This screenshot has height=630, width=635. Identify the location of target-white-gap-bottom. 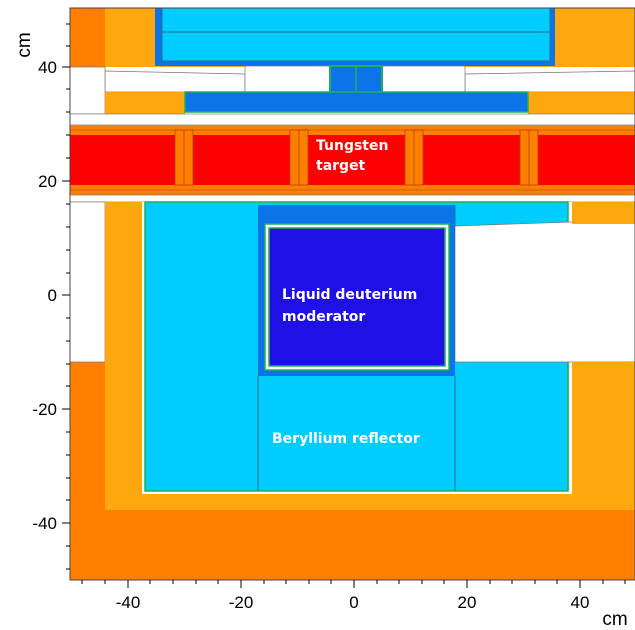
(352, 198).